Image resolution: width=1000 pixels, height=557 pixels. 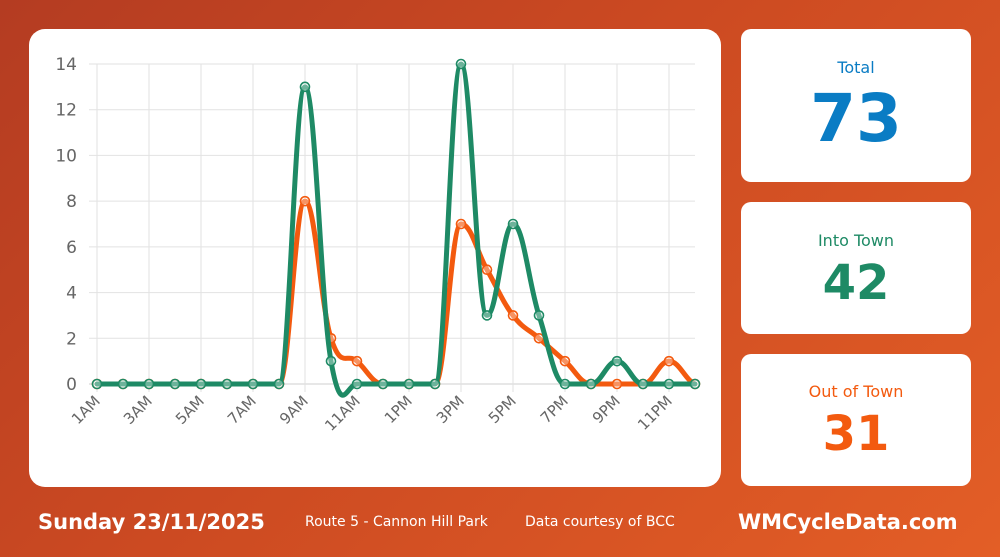 I want to click on into-town-card: Into Town 42, so click(x=856, y=268).